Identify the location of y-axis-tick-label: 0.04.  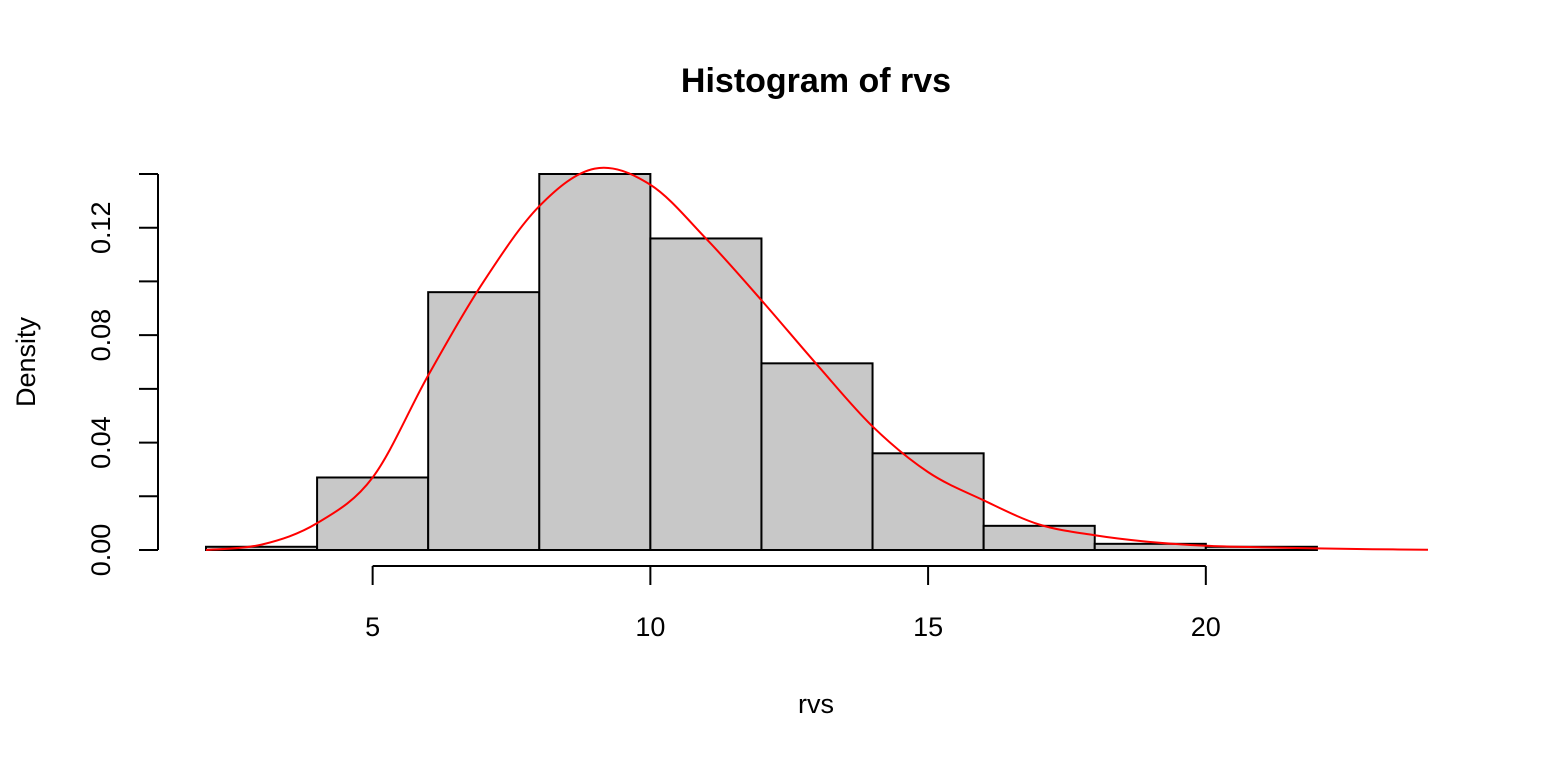
(101, 442).